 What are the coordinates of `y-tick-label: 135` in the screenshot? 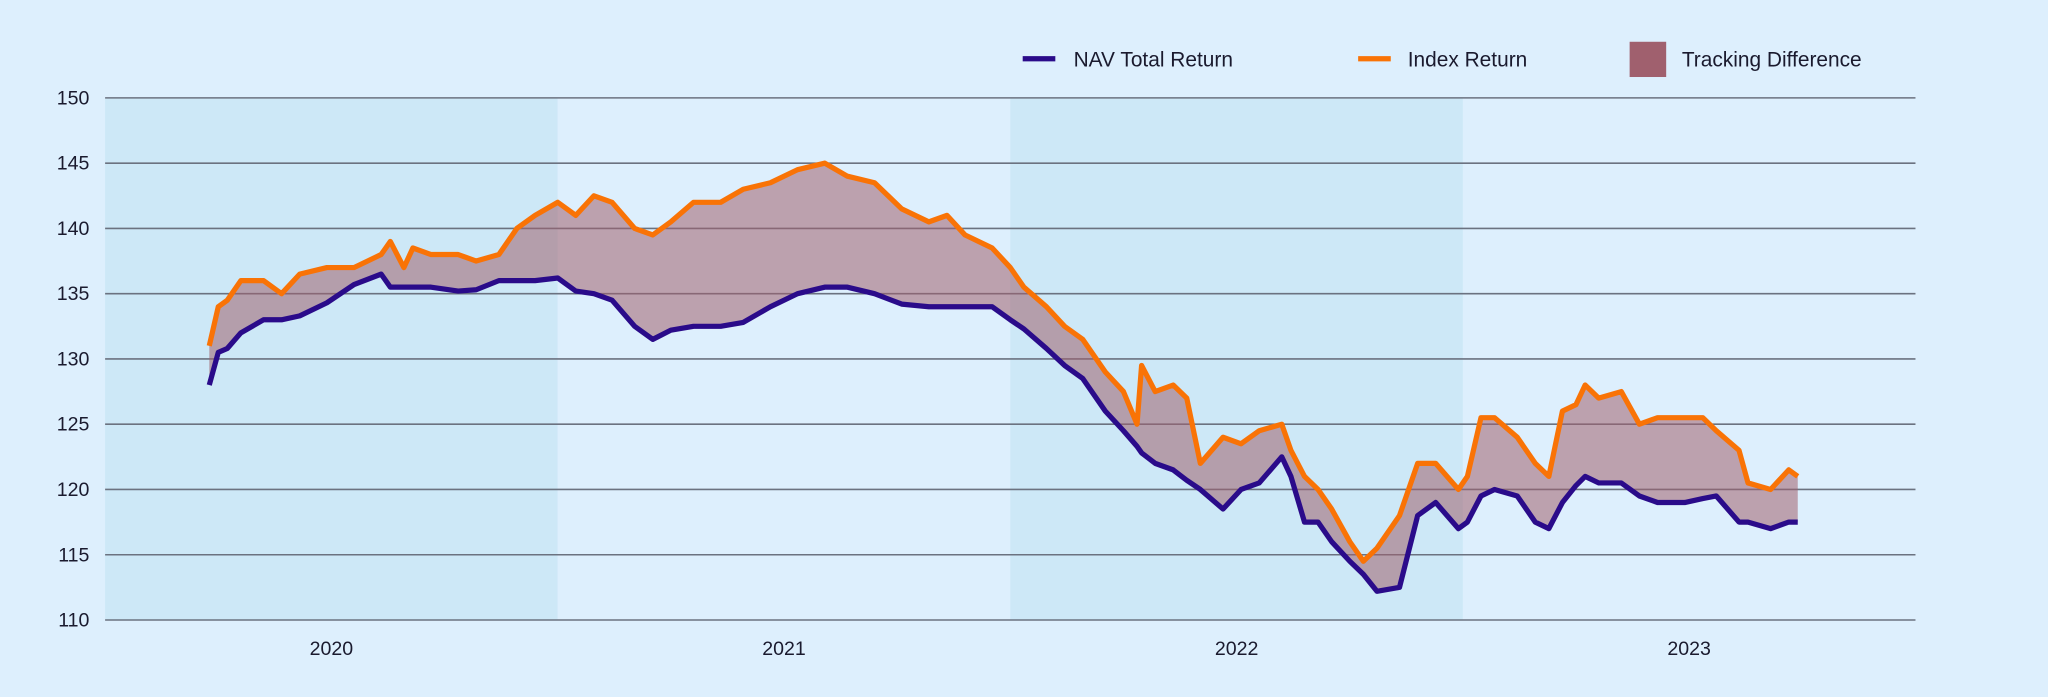 It's located at (73, 294).